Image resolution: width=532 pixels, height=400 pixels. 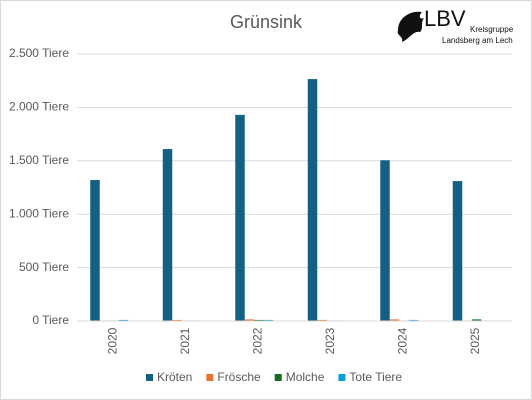 I want to click on logo-bird, so click(x=410, y=26).